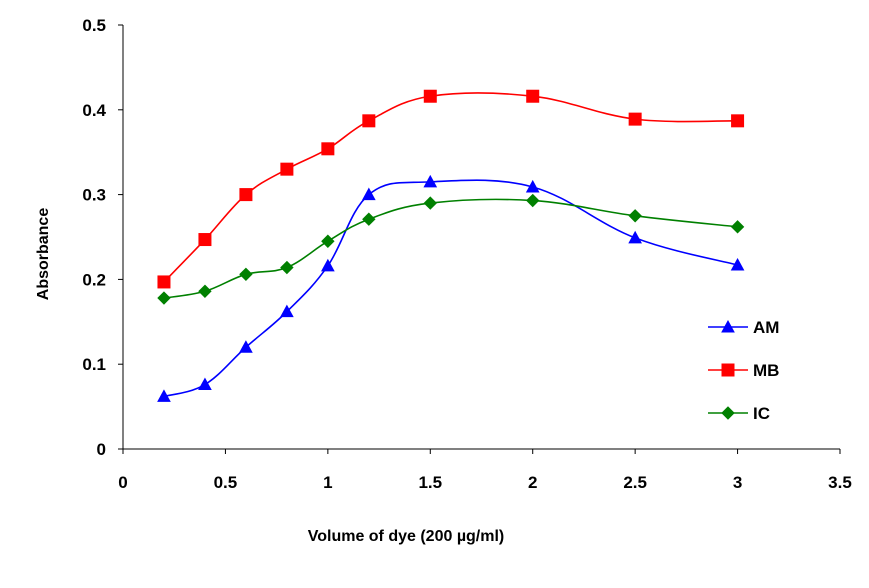 Image resolution: width=869 pixels, height=588 pixels. Describe the element at coordinates (430, 482) in the screenshot. I see `x-tick-label: 1.5` at that location.